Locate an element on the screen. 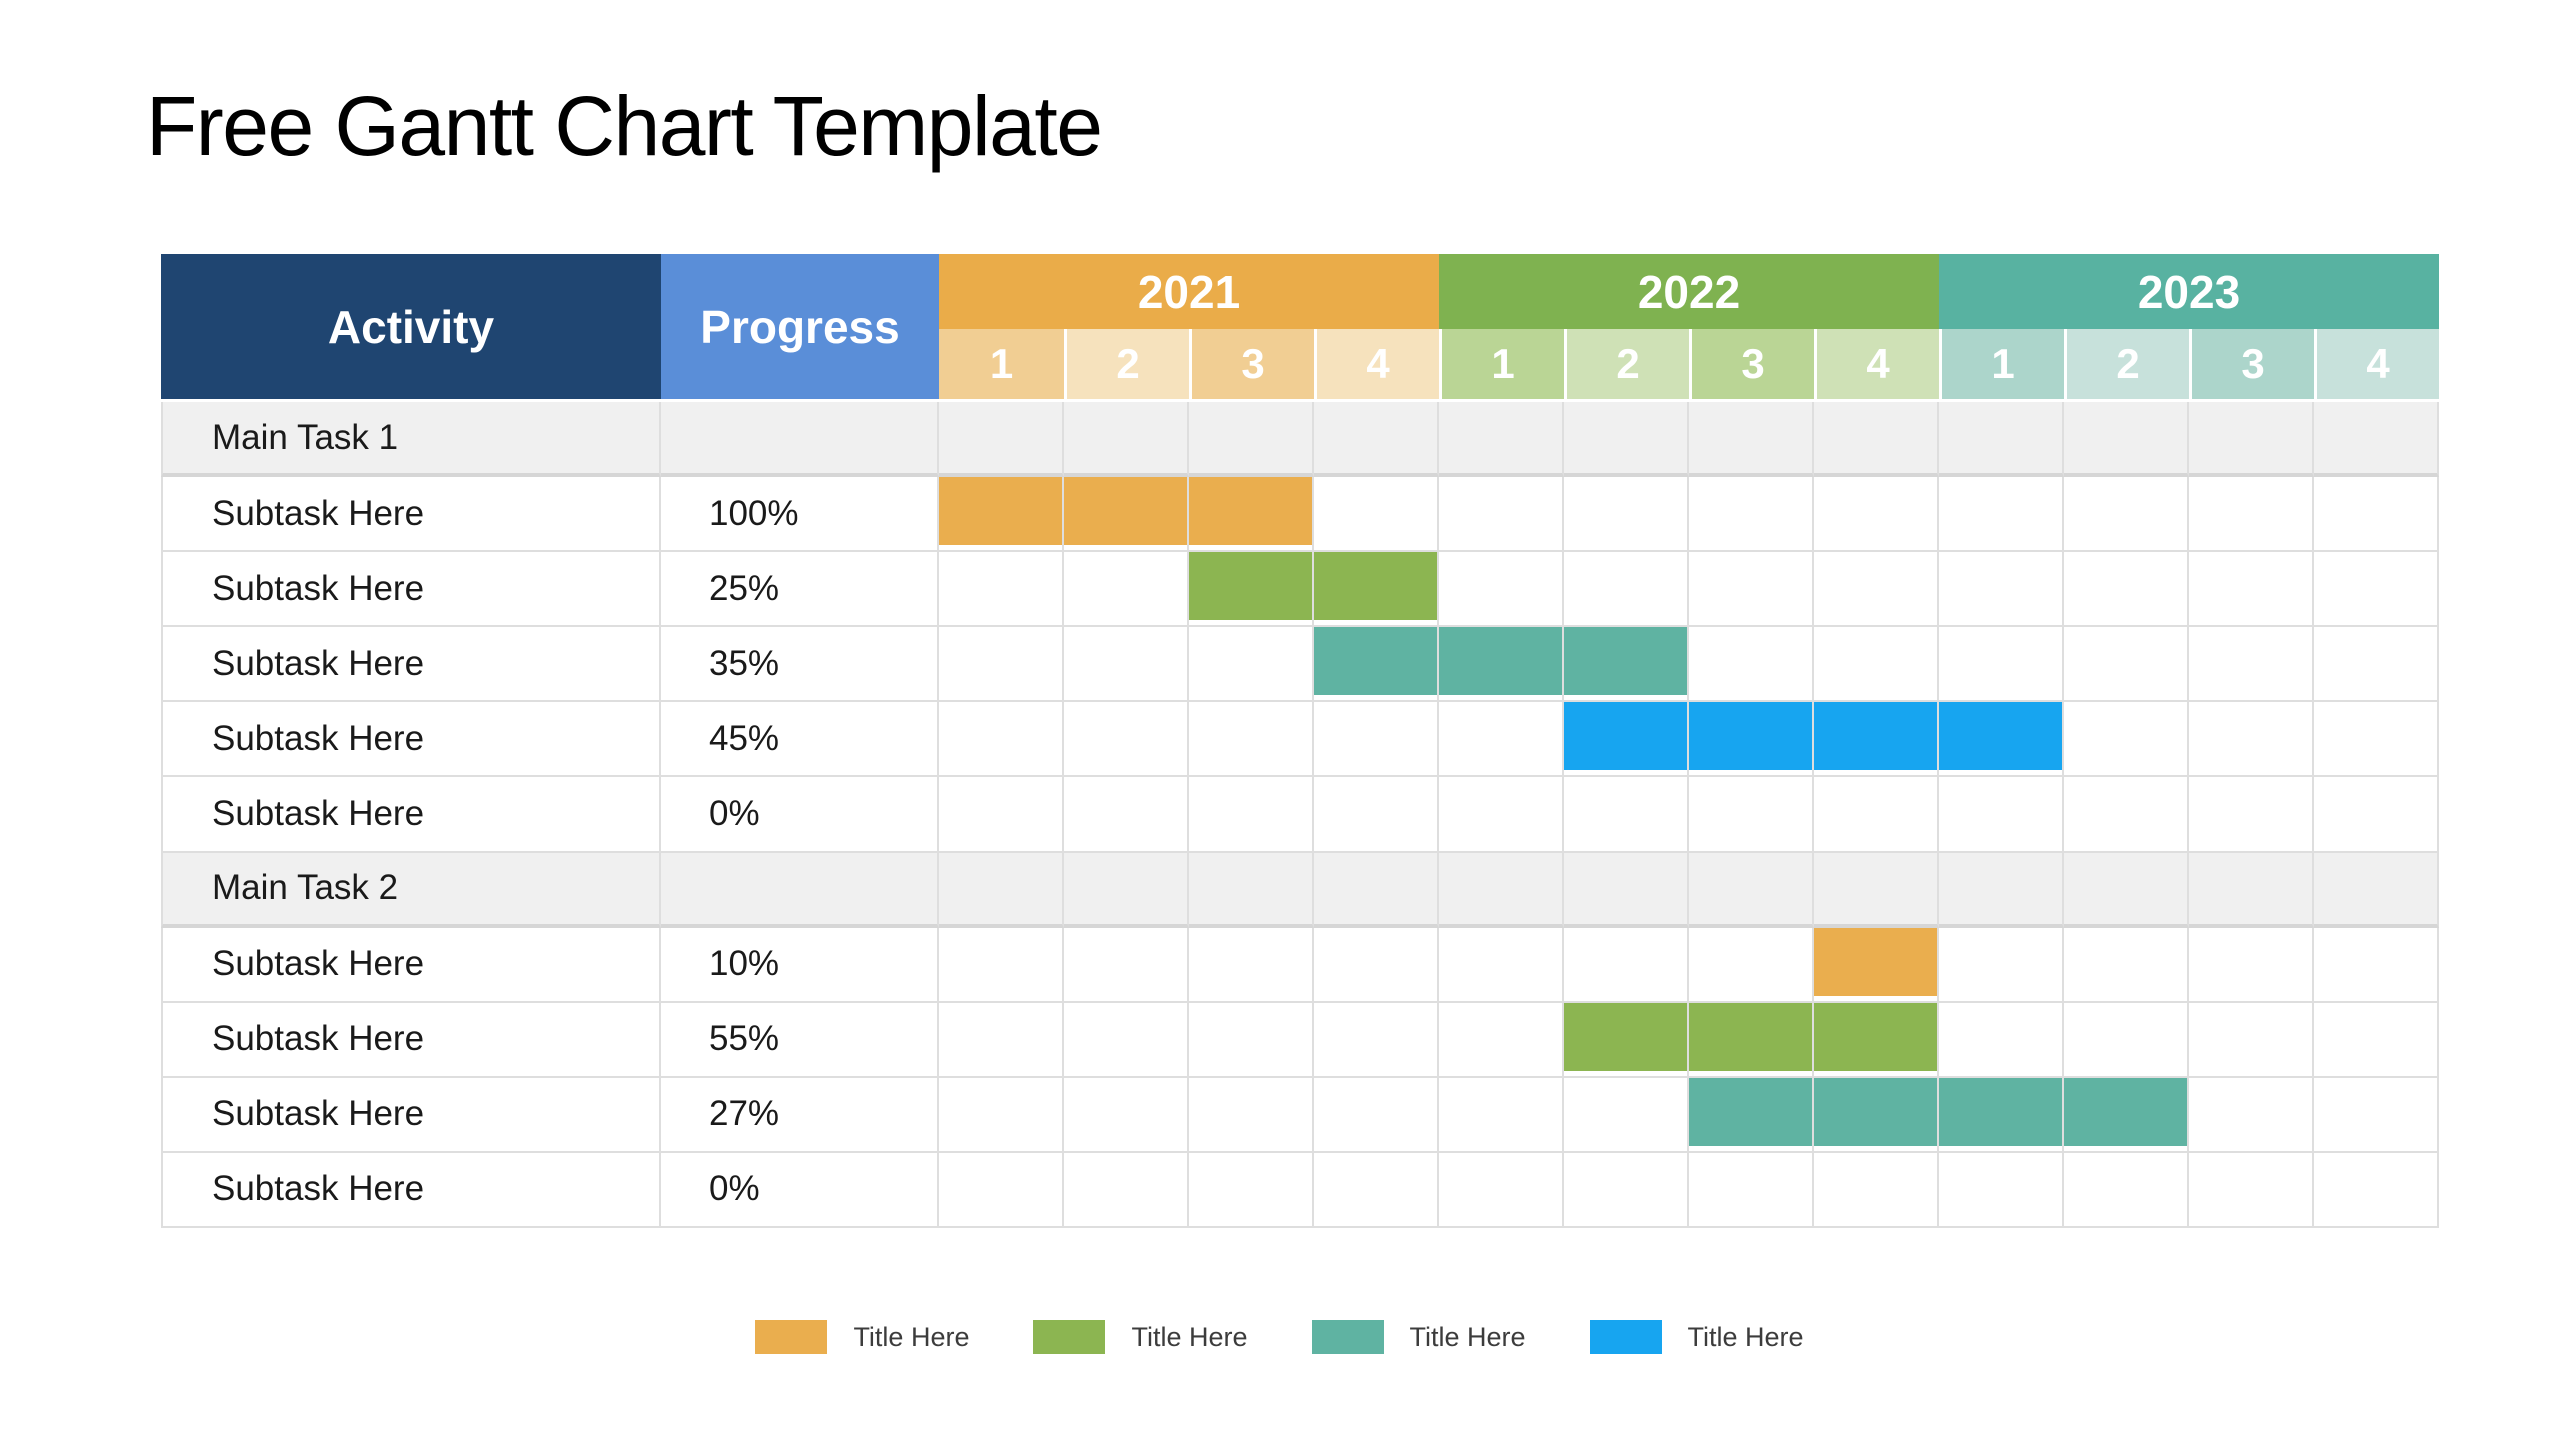  year-header-cell: 2022 is located at coordinates (1689, 291).